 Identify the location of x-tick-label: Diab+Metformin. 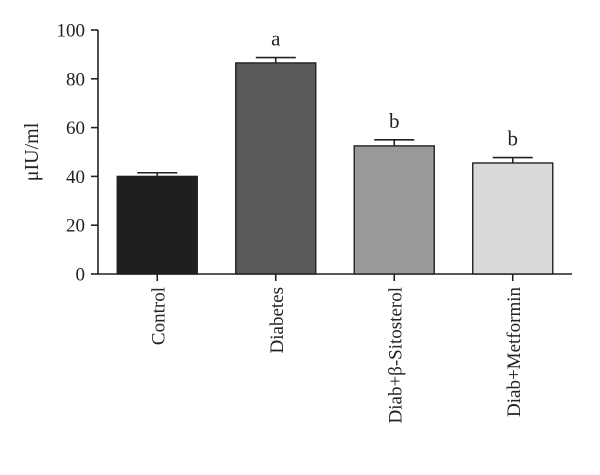
(514, 352).